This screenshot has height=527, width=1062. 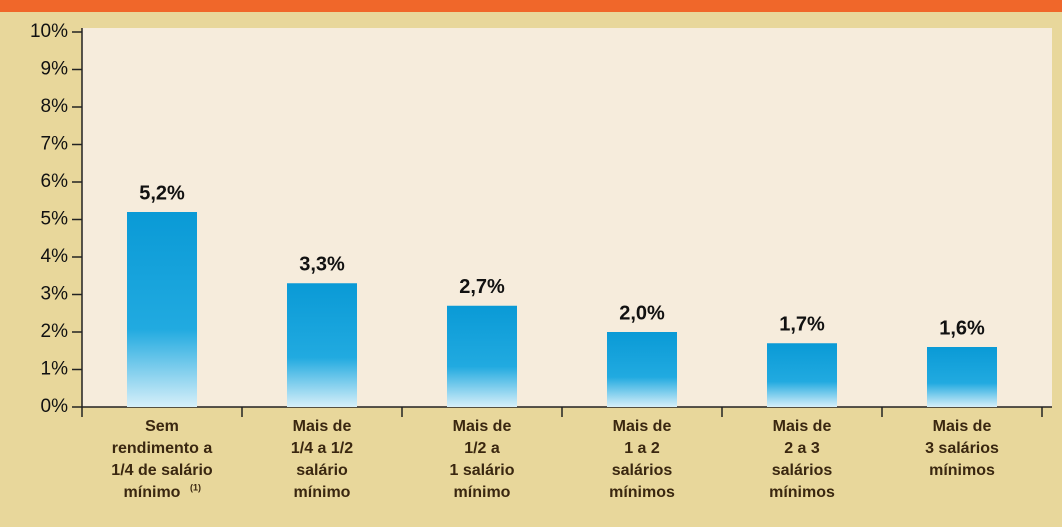 What do you see at coordinates (322, 470) in the screenshot?
I see `x-tick-label: salário` at bounding box center [322, 470].